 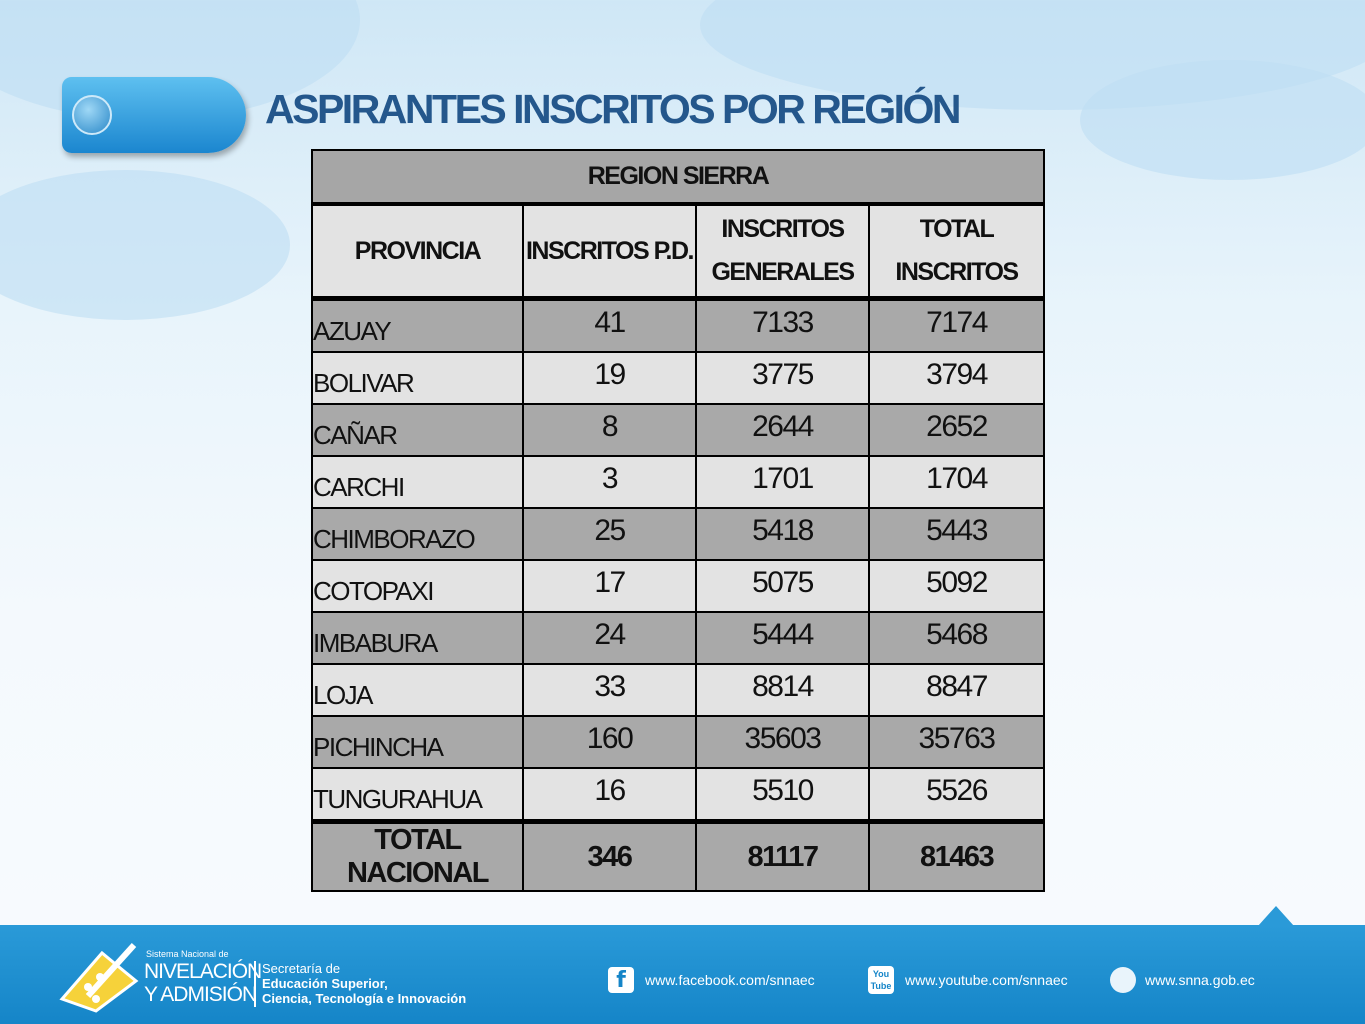 I want to click on total-cell: 346, so click(x=609, y=855).